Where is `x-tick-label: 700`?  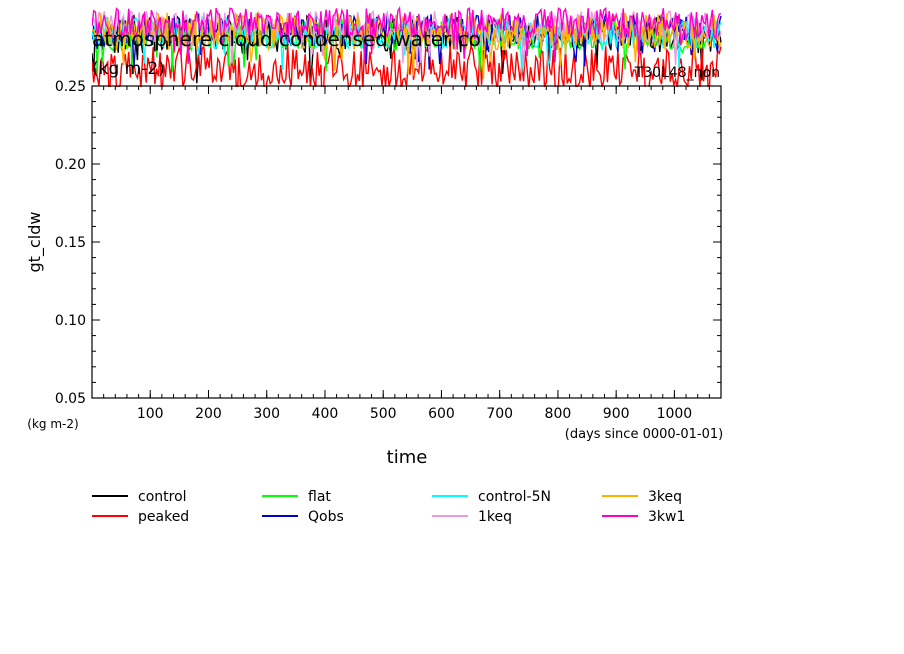 x-tick-label: 700 is located at coordinates (499, 414).